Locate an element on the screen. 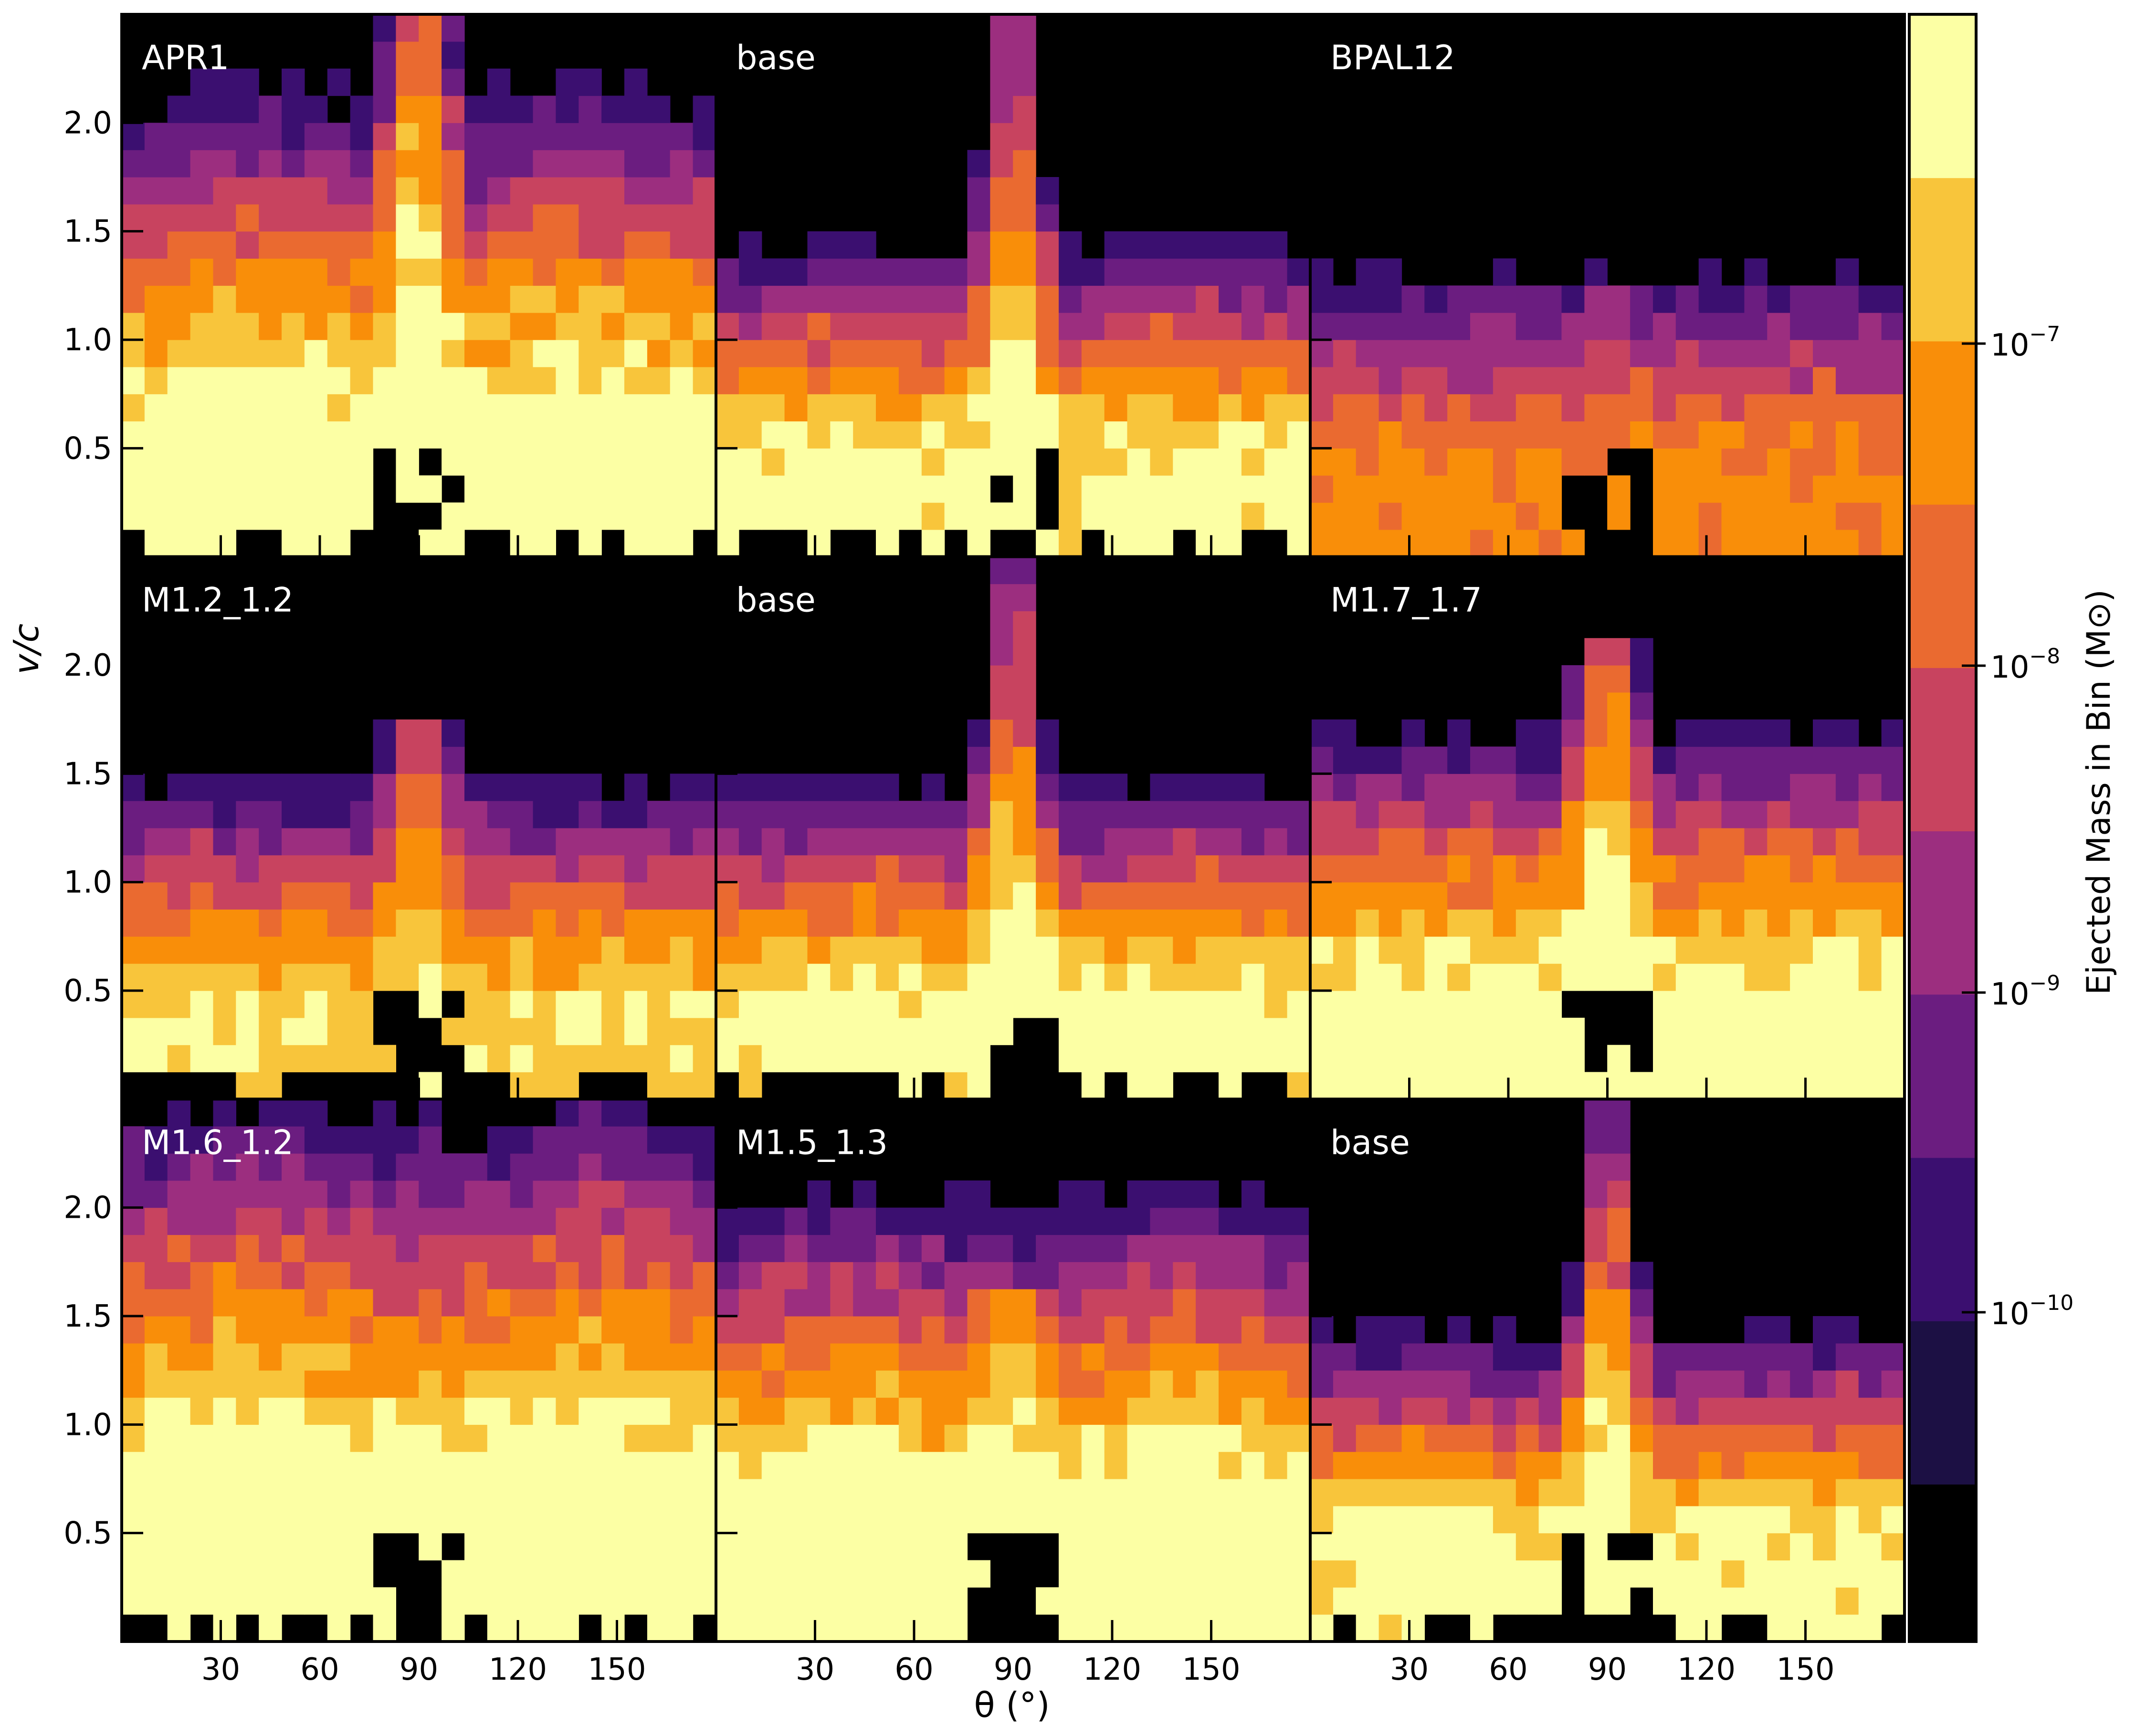 The height and width of the screenshot is (1736, 2136). colorbar-segment is located at coordinates (1942, 96).